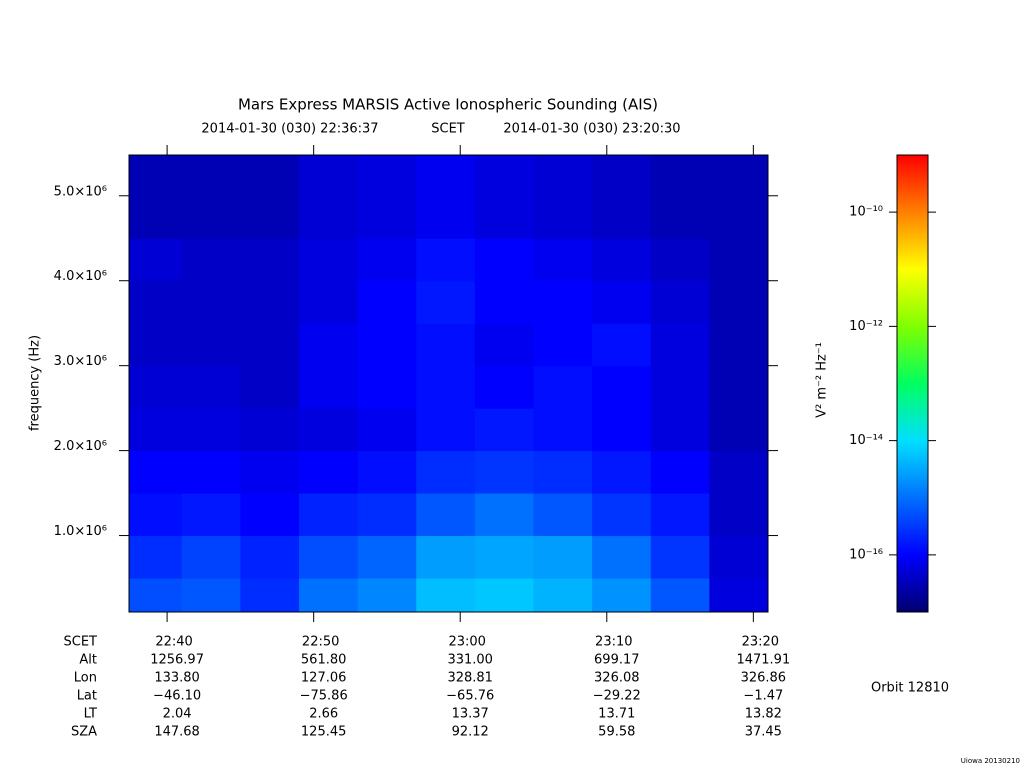 This screenshot has height=768, width=1024. Describe the element at coordinates (448, 129) in the screenshot. I see `subtitle-middle: SCET` at that location.